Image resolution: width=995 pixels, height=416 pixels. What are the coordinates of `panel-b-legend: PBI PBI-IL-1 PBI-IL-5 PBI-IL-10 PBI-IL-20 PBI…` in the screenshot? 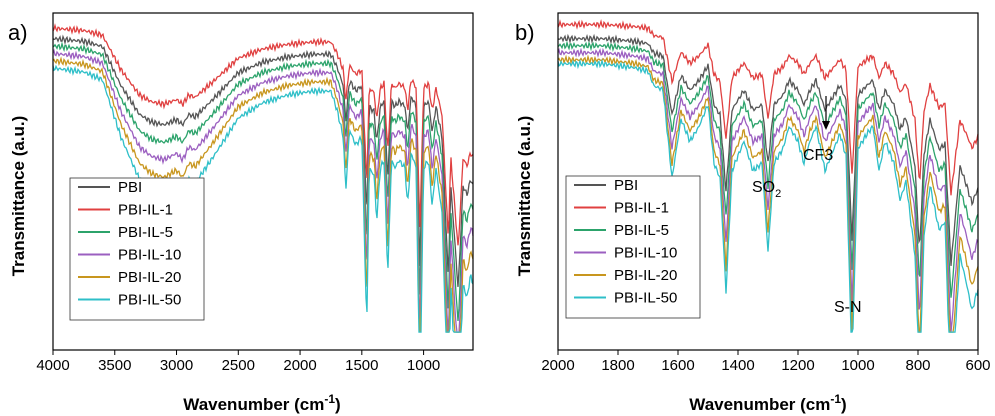 It's located at (633, 247).